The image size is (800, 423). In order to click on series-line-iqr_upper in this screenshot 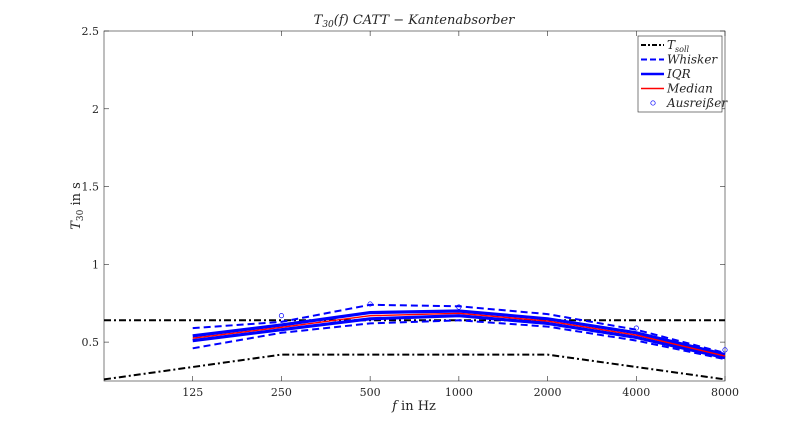, I will do `click(459, 333)`.